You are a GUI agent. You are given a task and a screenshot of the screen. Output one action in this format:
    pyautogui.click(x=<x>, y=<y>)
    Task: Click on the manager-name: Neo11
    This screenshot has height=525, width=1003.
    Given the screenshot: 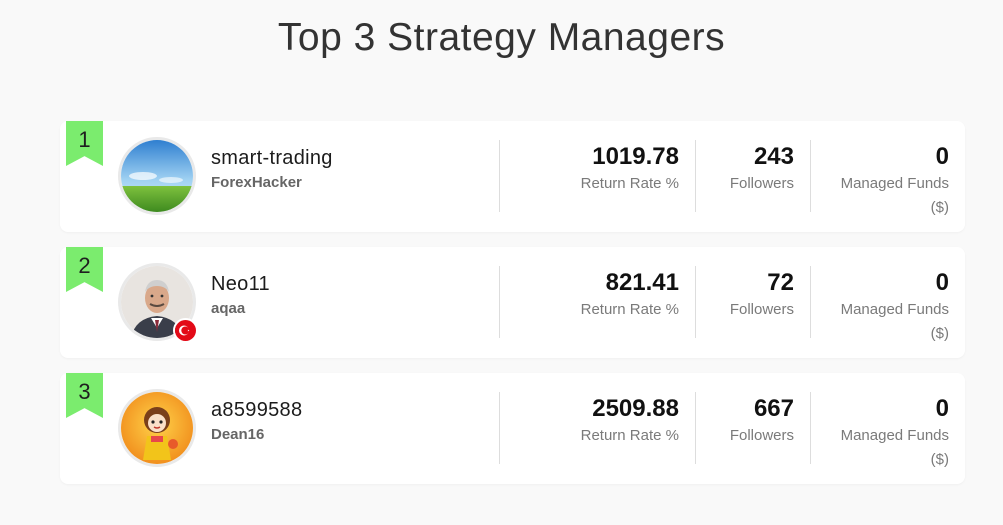 What is the action you would take?
    pyautogui.click(x=240, y=284)
    